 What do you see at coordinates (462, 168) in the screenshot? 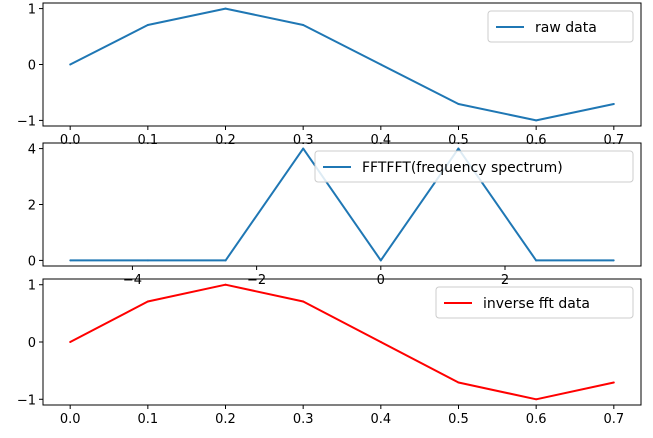
I see `legend-label: FFTFFT(frequency spectrum)` at bounding box center [462, 168].